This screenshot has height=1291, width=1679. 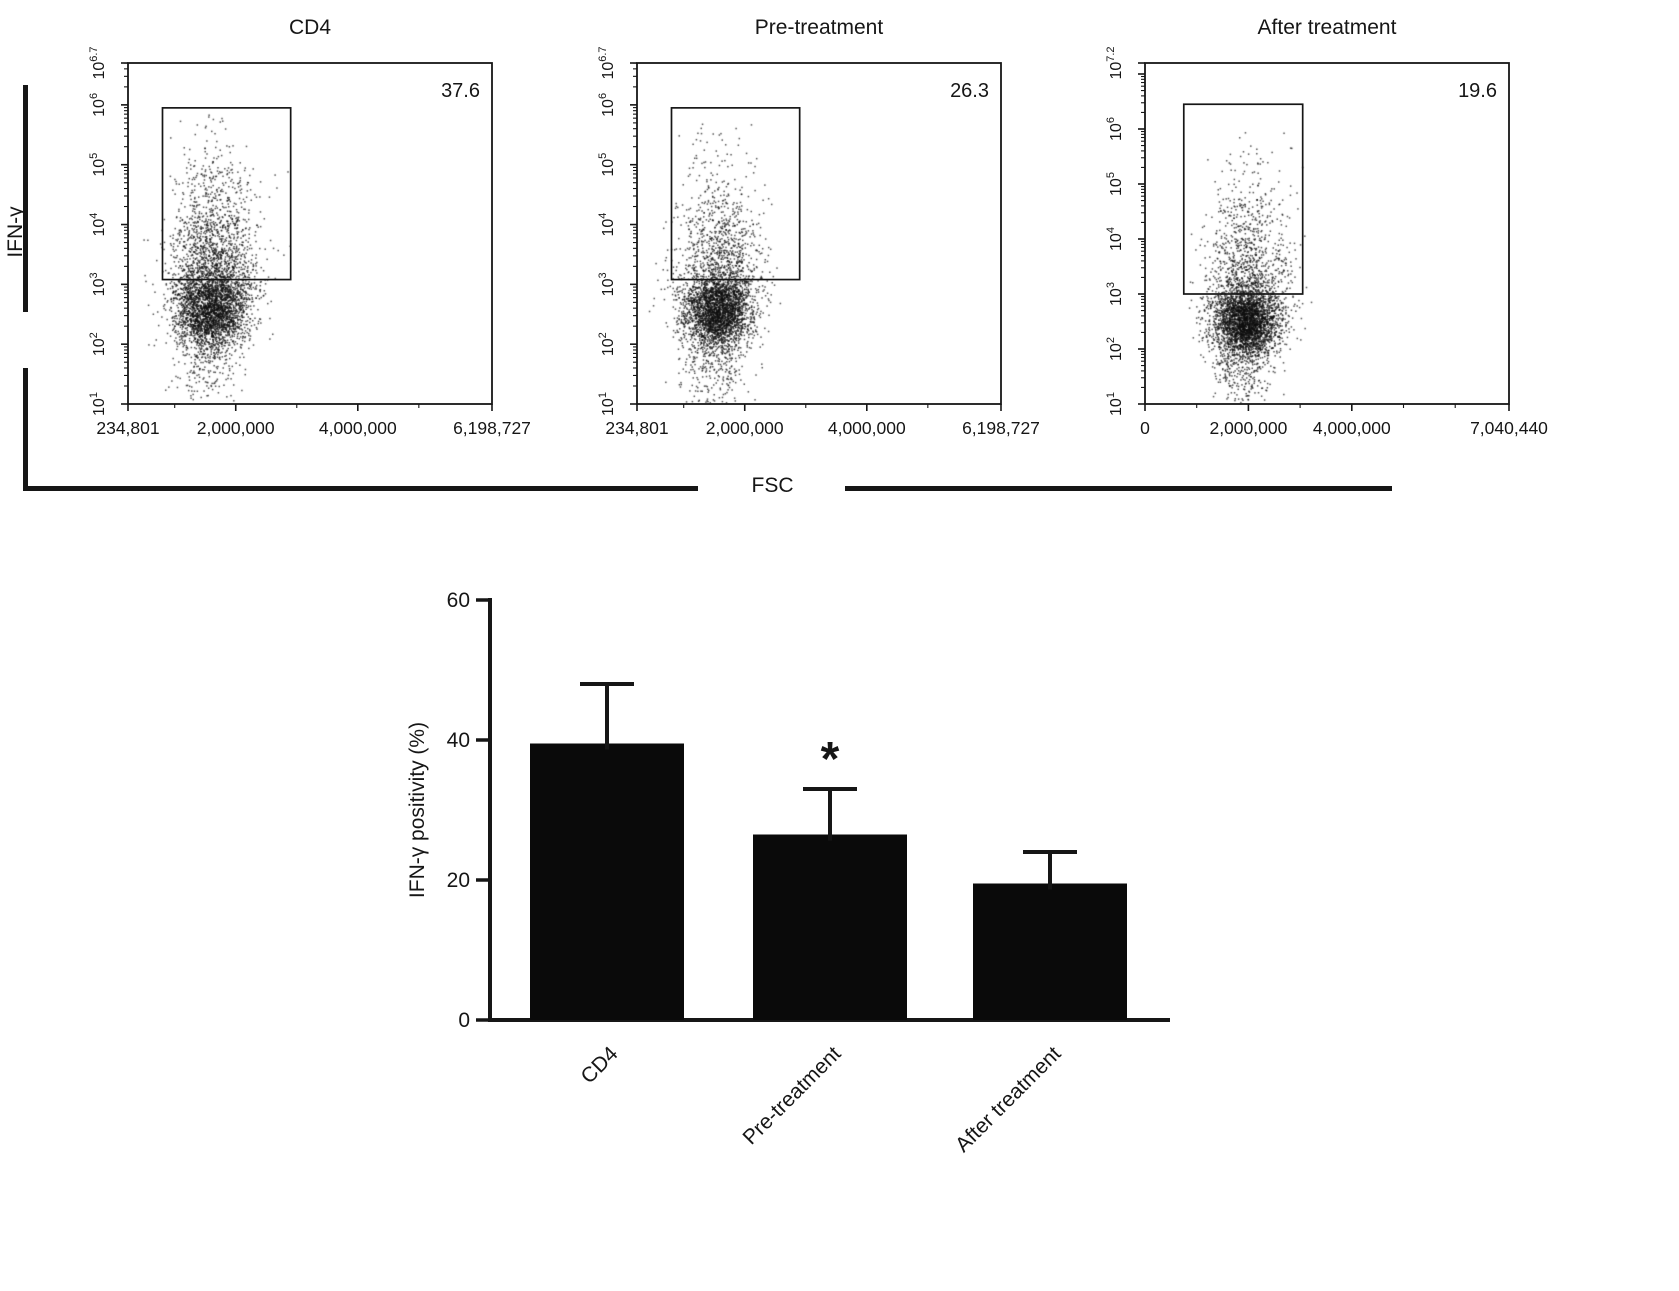 I want to click on gate-percentage-label: 19.6, so click(x=1477, y=91).